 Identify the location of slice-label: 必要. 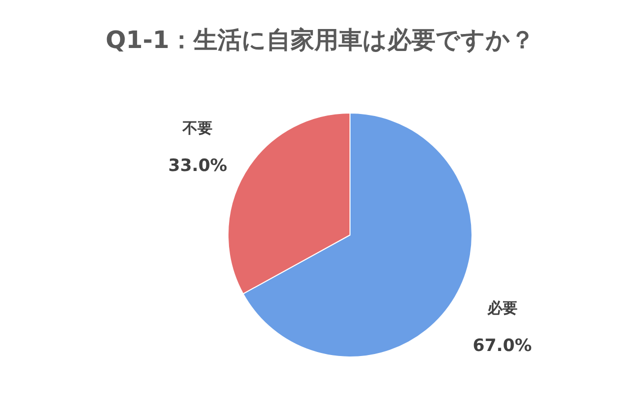
(502, 308).